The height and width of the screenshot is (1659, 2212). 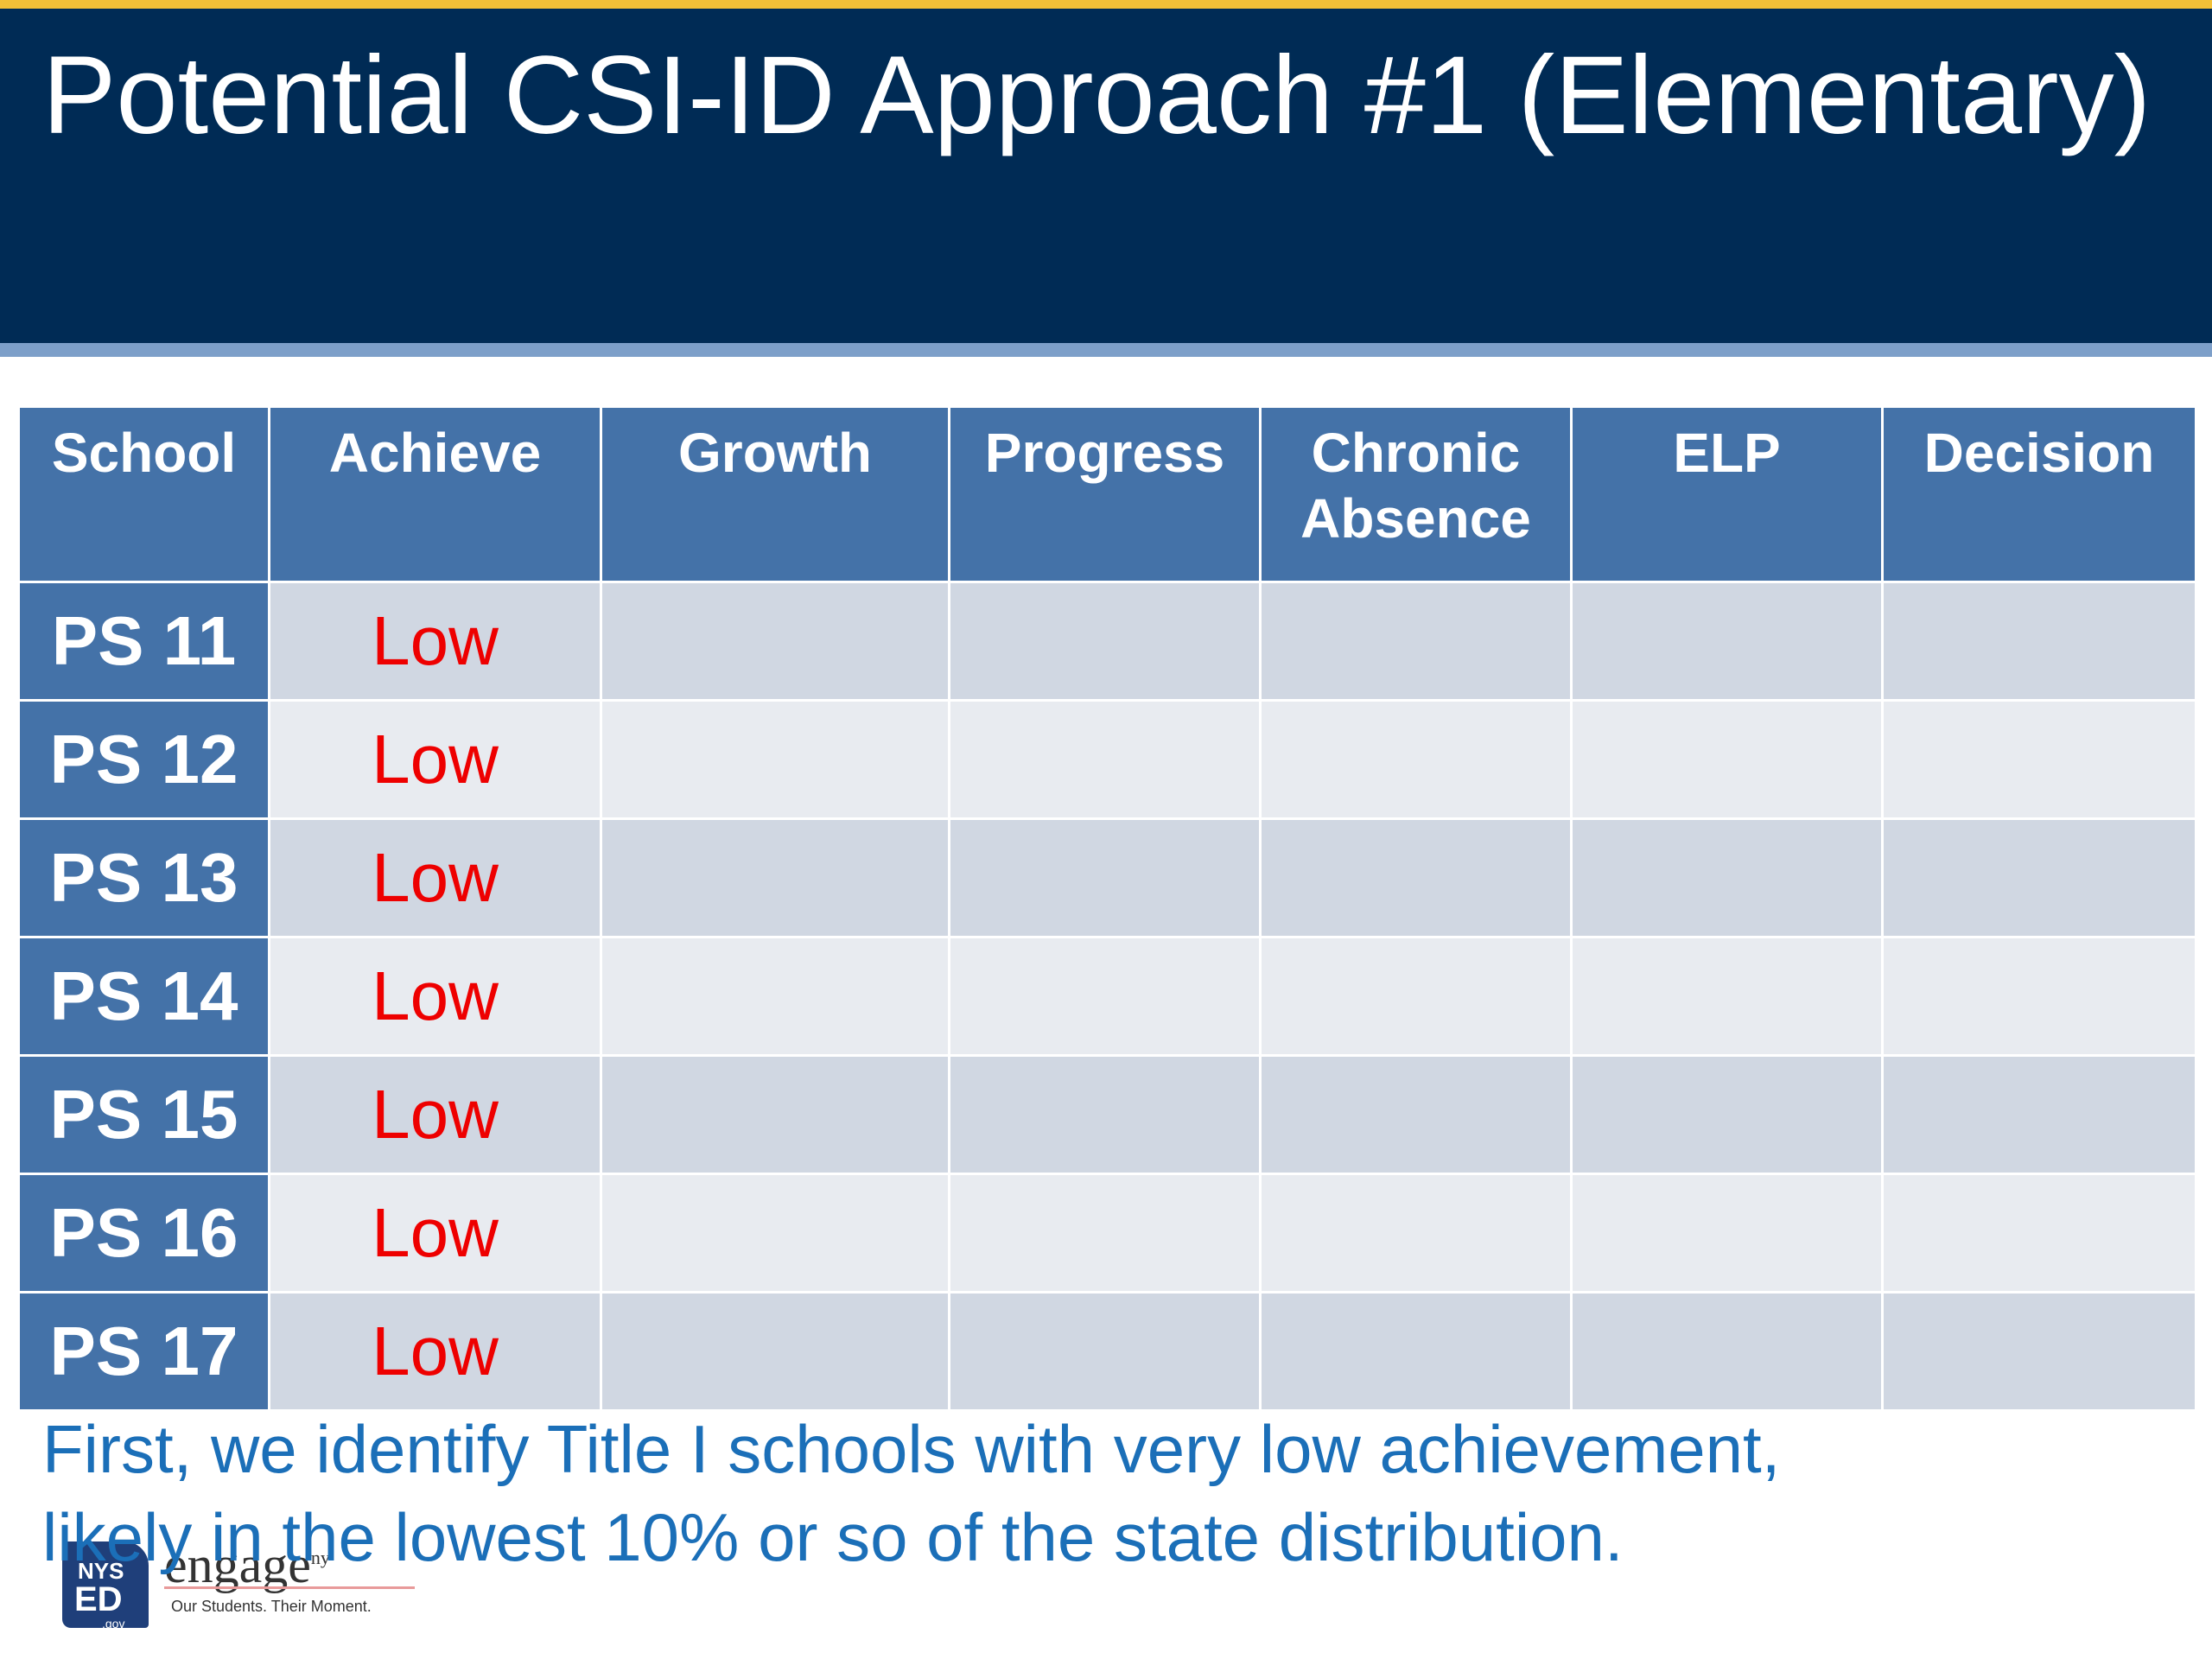 What do you see at coordinates (143, 1351) in the screenshot?
I see `school-cell: PS 17` at bounding box center [143, 1351].